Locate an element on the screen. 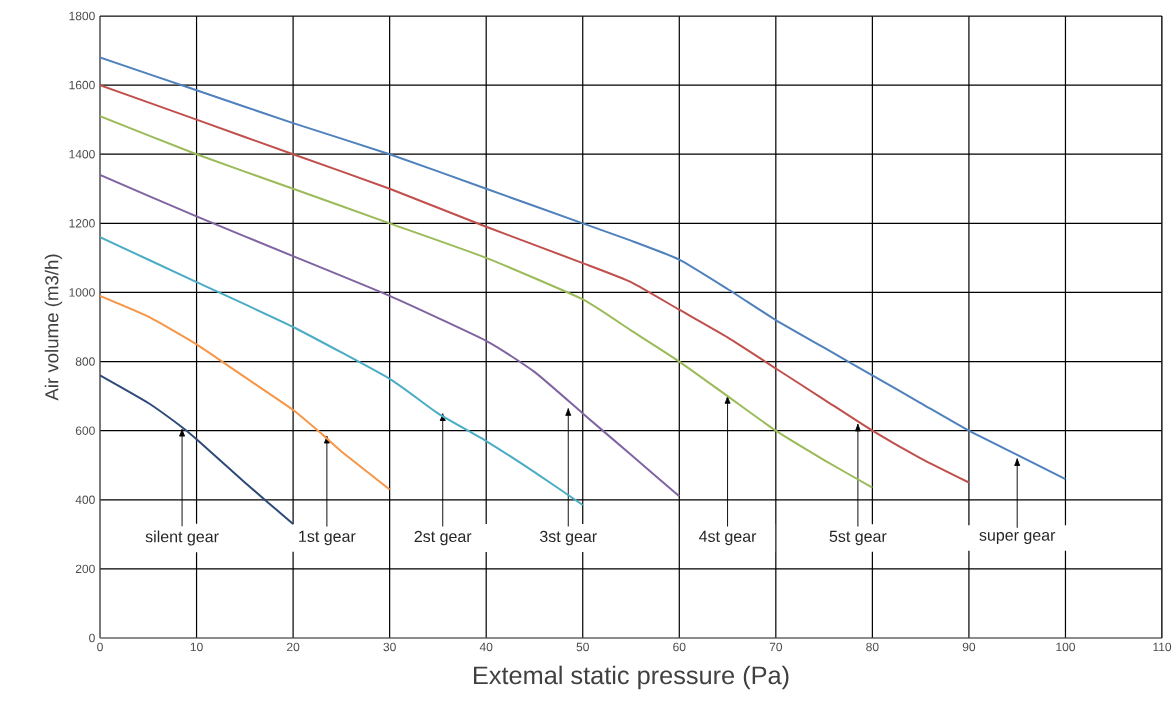 This screenshot has height=719, width=1176. line-series is located at coordinates (245, 392).